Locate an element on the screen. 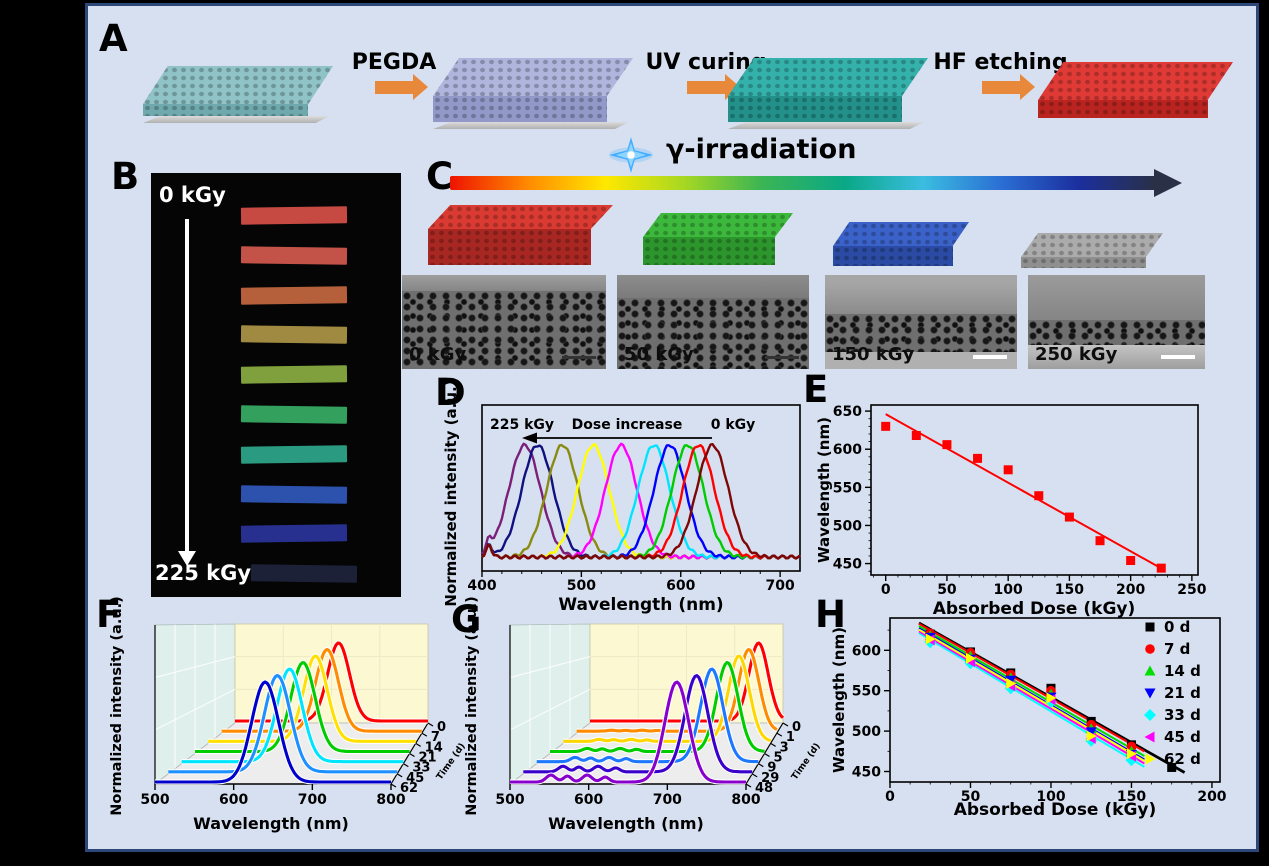  chart-text: Time (d) is located at coordinates (806, 762).